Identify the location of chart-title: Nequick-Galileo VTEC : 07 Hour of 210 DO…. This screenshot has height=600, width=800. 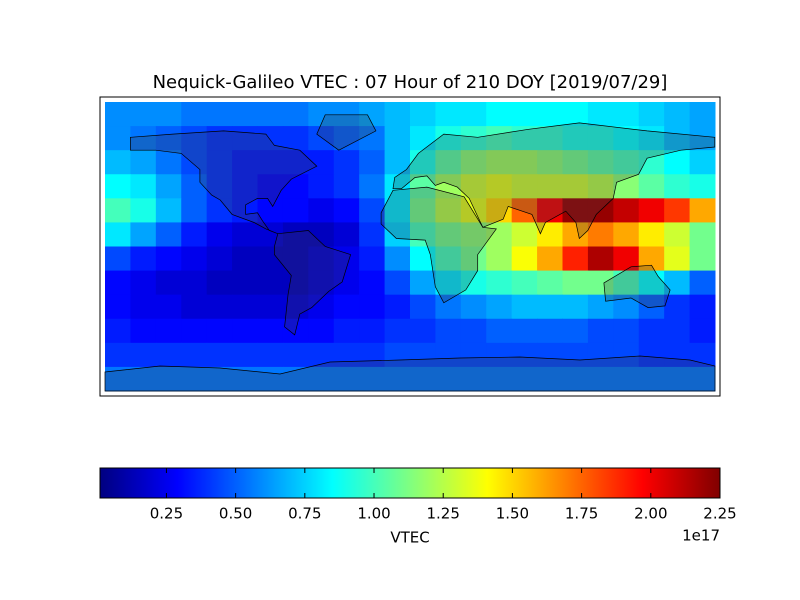
(410, 82).